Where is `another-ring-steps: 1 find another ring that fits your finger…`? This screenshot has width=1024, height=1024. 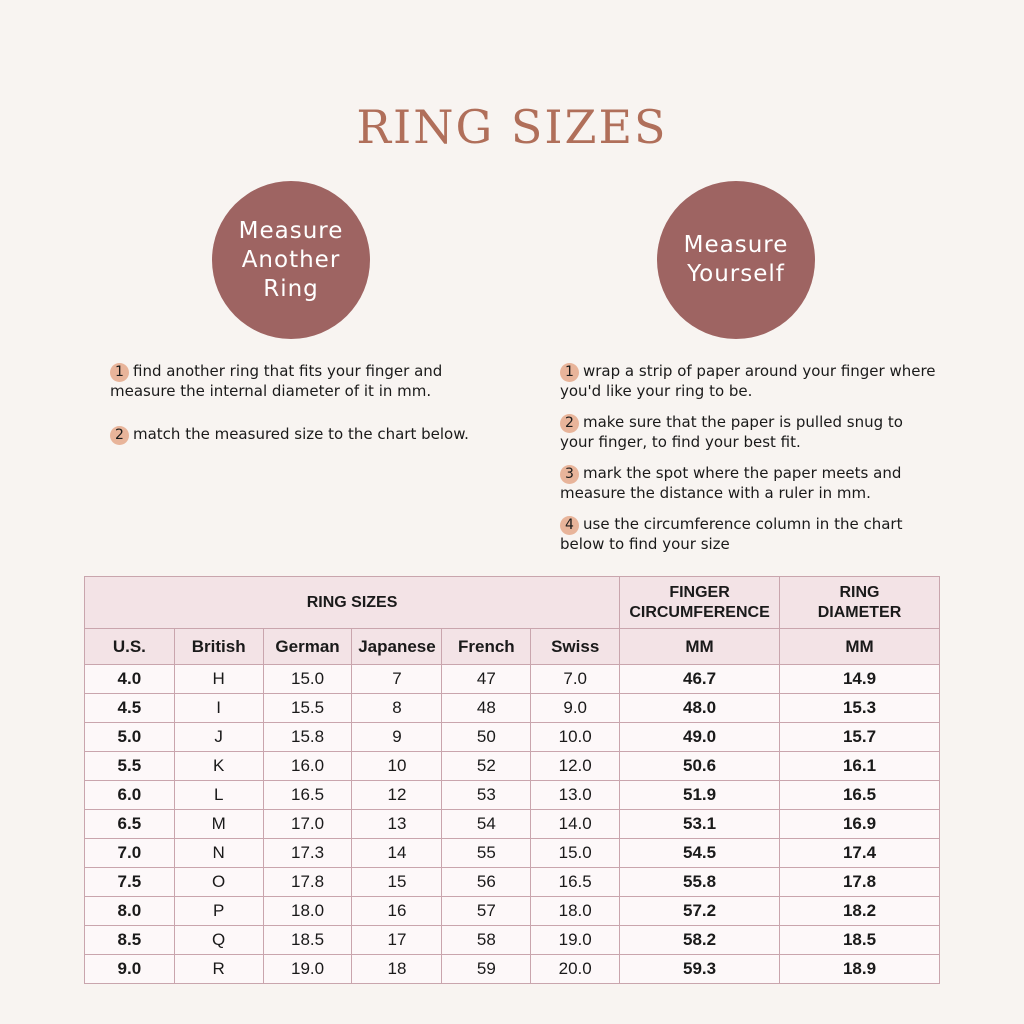 another-ring-steps: 1 find another ring that fits your finger… is located at coordinates (310, 409).